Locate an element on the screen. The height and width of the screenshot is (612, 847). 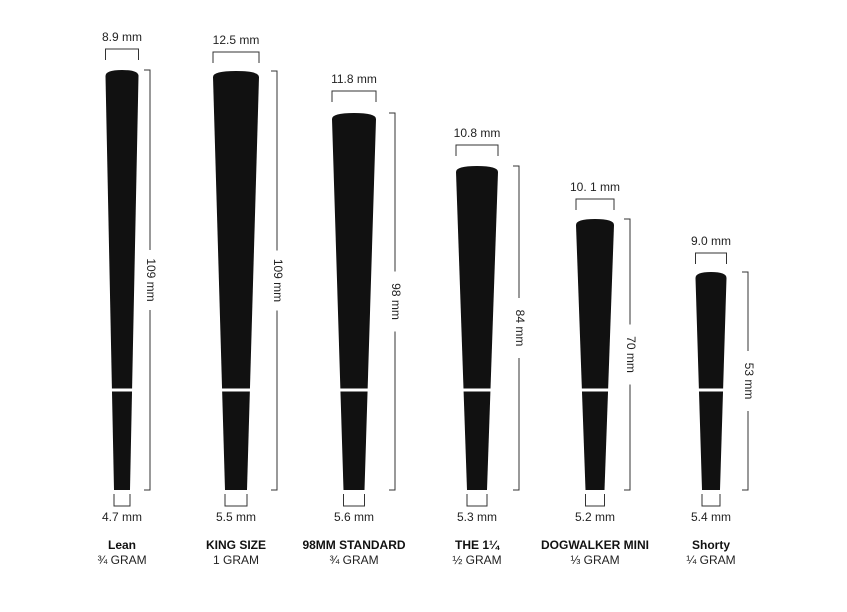
cone-weight: ¼ GRAM is located at coordinates (710, 560).